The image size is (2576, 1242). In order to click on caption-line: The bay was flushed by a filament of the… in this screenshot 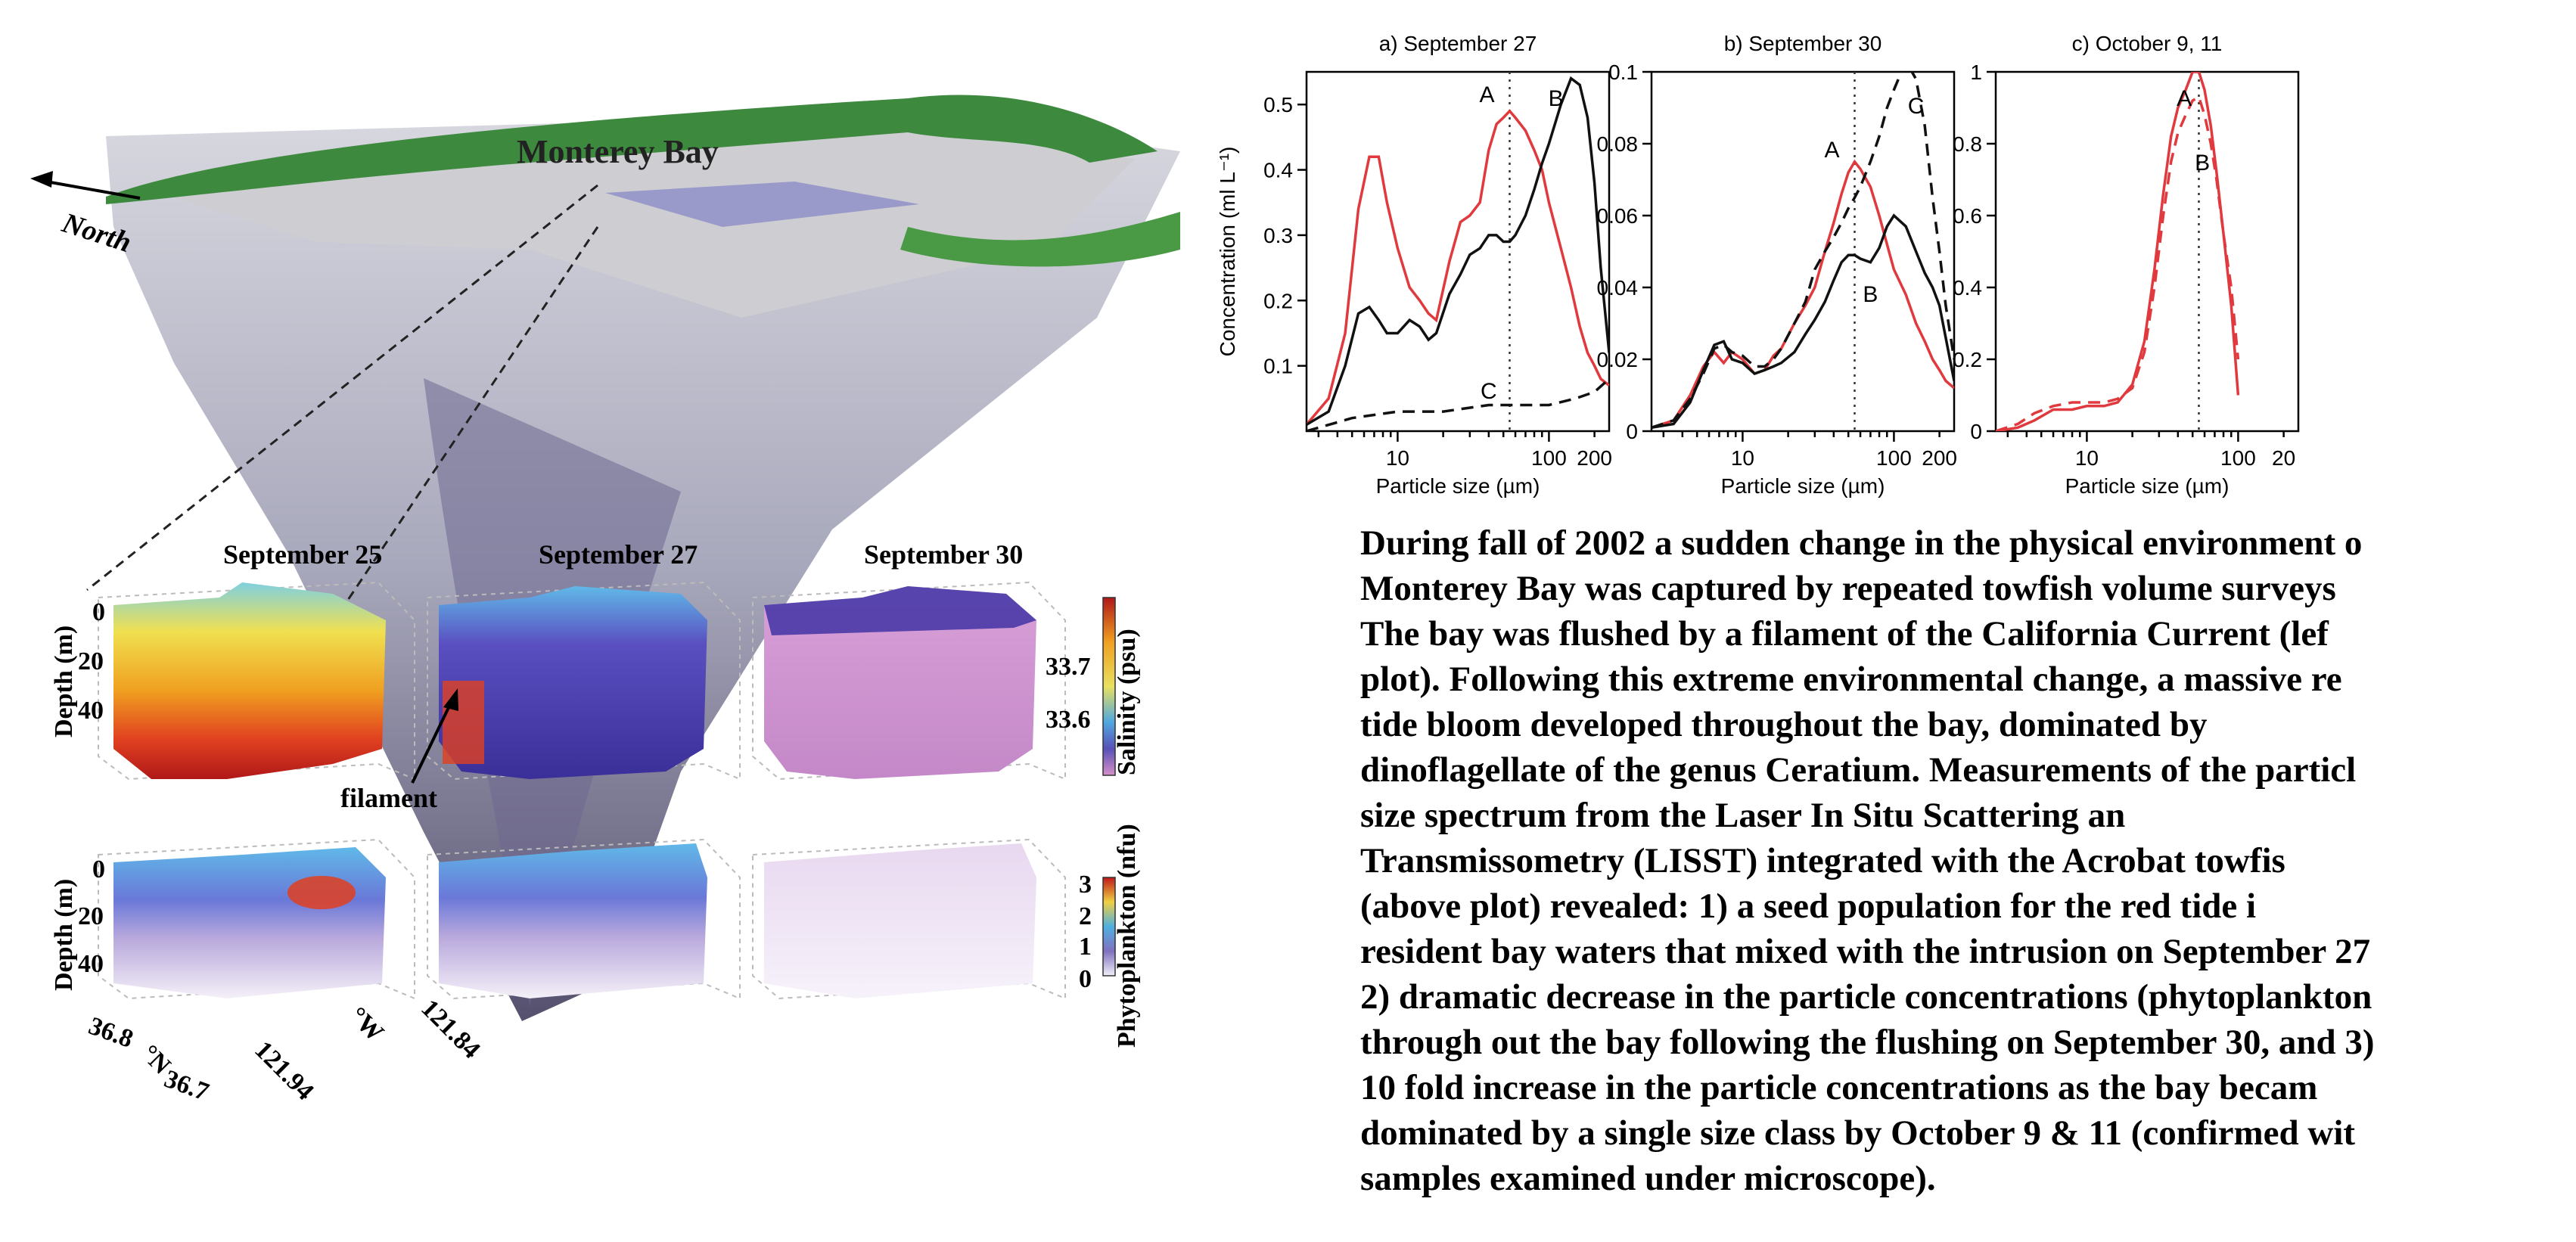, I will do `click(1845, 634)`.